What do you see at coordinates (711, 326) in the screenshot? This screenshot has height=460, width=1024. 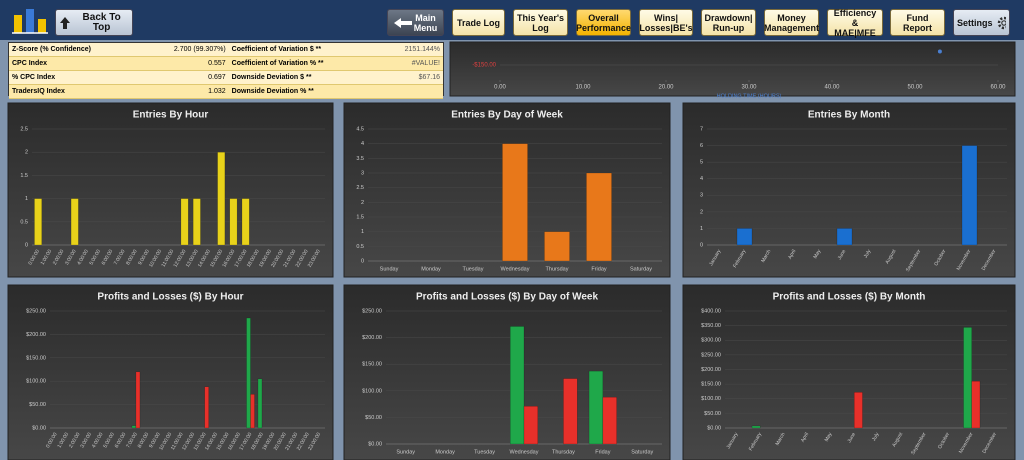 I see `y-tick-label: $350.00` at bounding box center [711, 326].